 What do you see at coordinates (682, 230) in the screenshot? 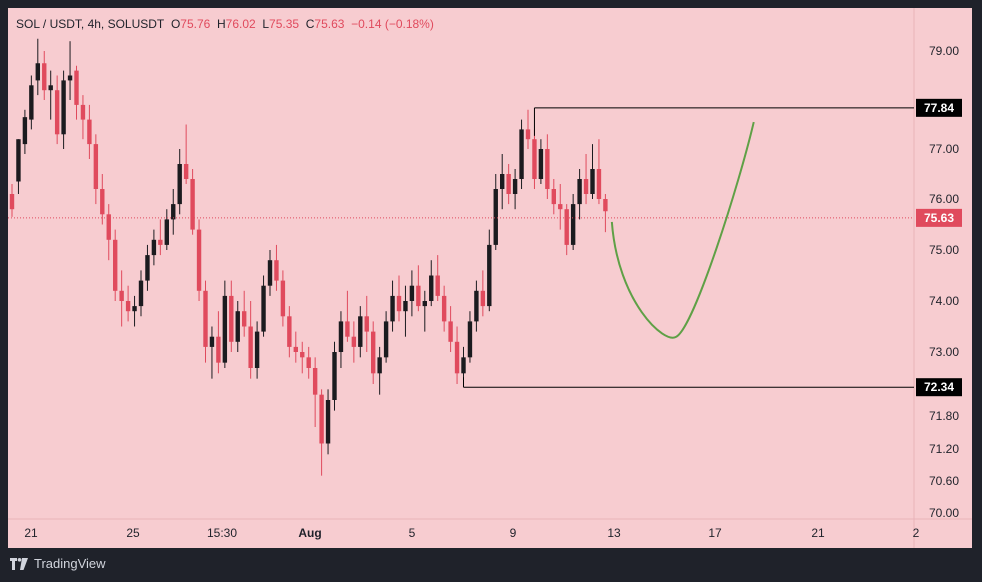
I see `projection-curve` at bounding box center [682, 230].